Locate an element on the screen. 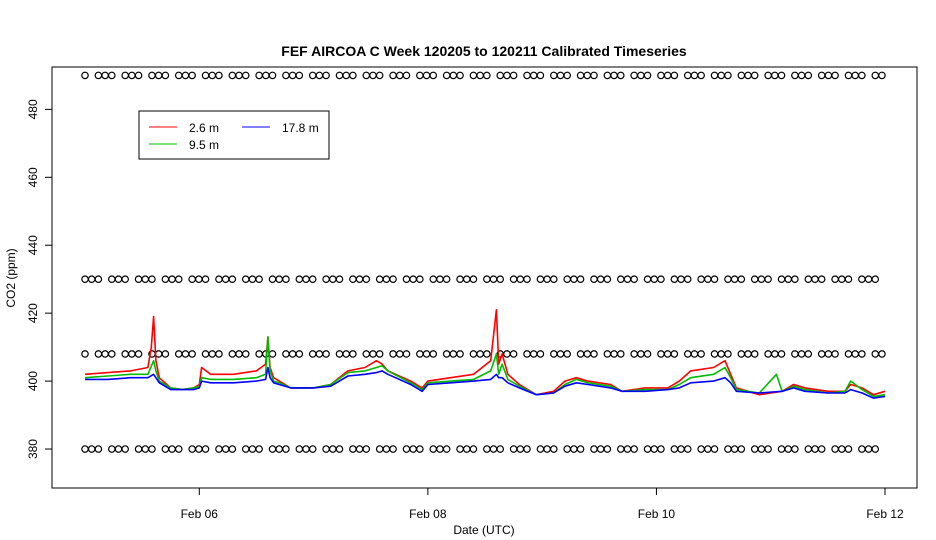 Image resolution: width=936 pixels, height=540 pixels. y-tick-label: 480 is located at coordinates (33, 109).